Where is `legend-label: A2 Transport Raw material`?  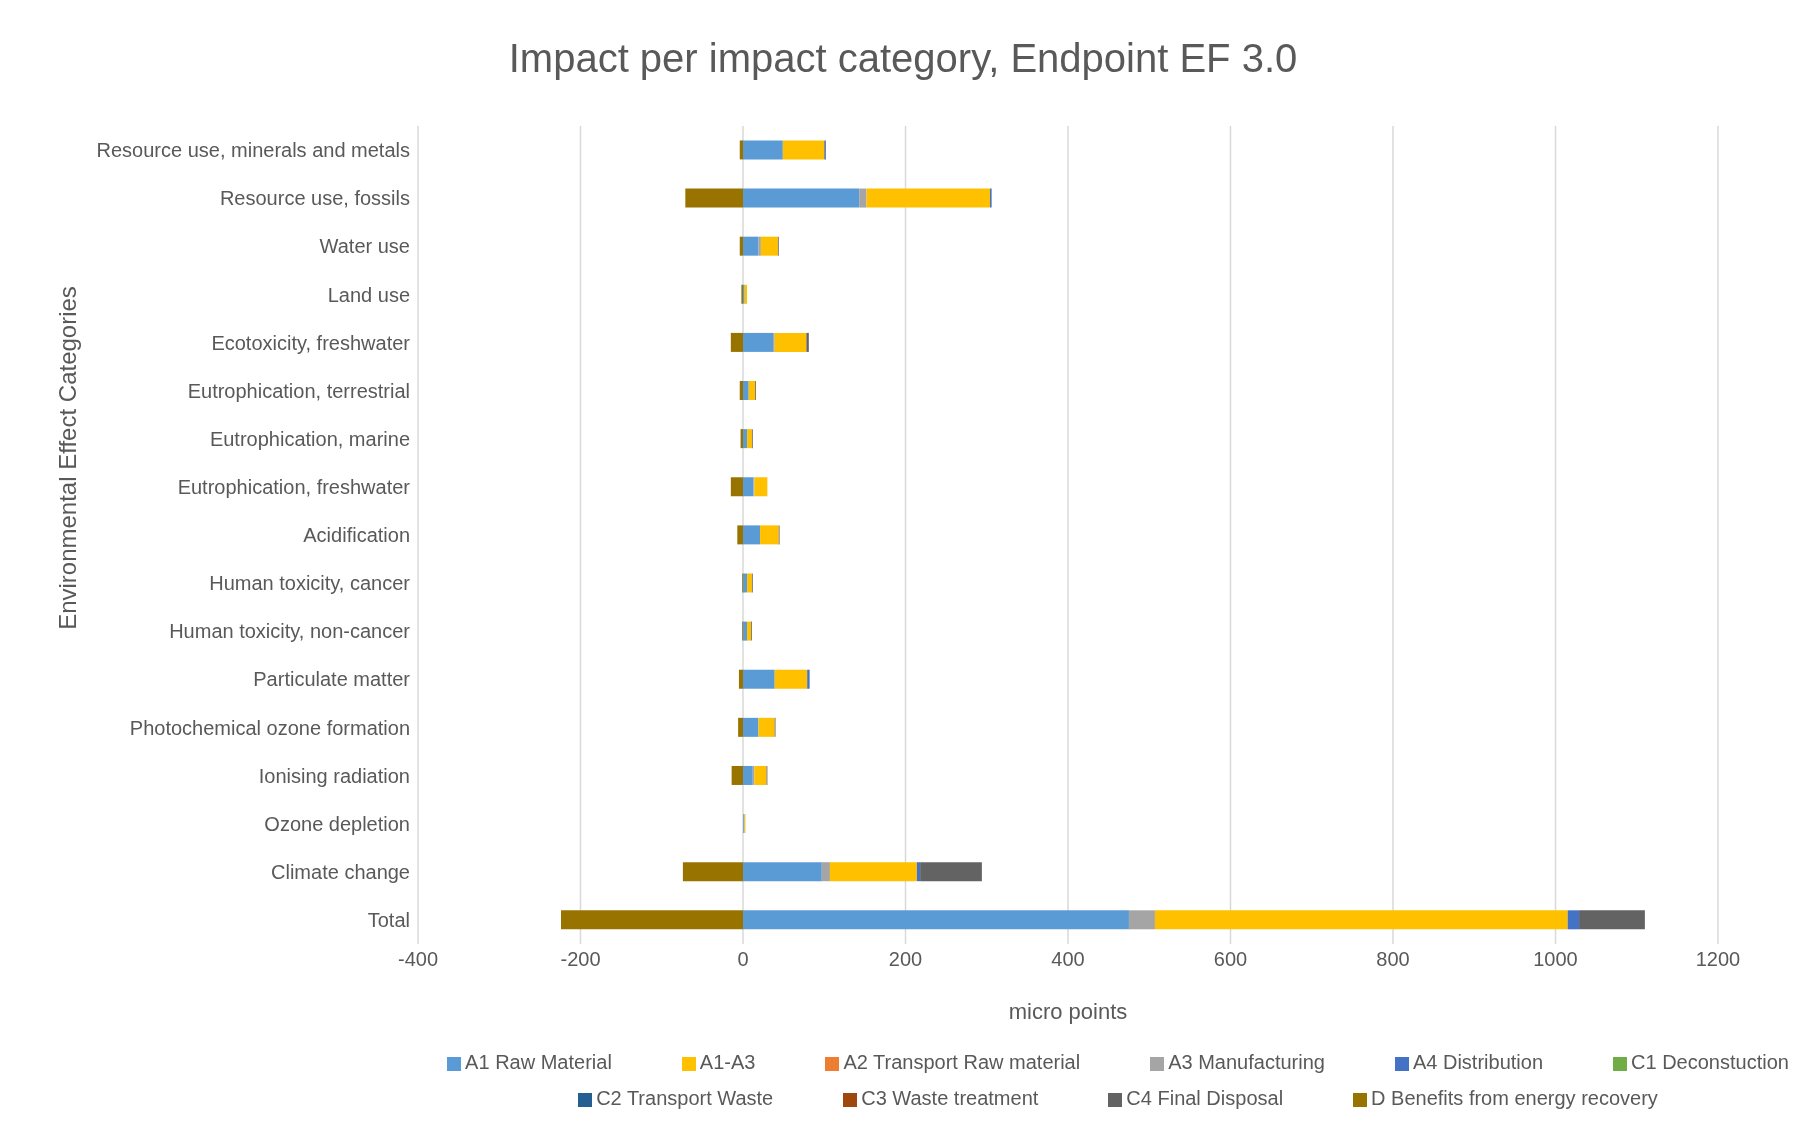
legend-label: A2 Transport Raw material is located at coordinates (962, 1062).